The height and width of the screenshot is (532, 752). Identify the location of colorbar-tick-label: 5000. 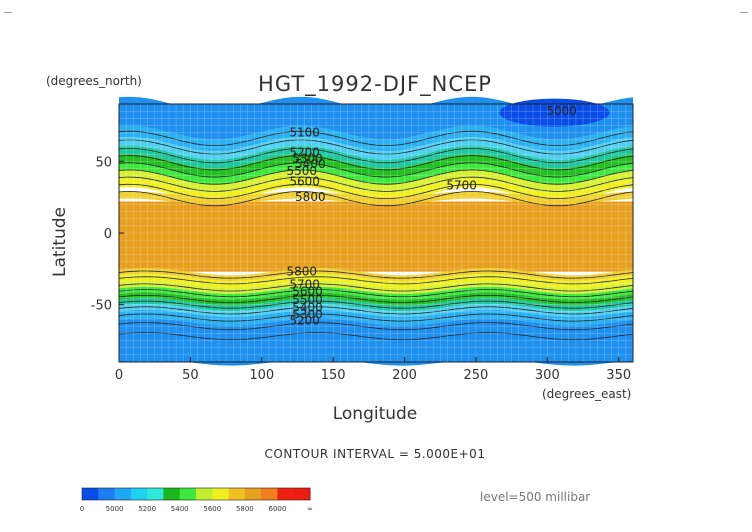
(115, 509).